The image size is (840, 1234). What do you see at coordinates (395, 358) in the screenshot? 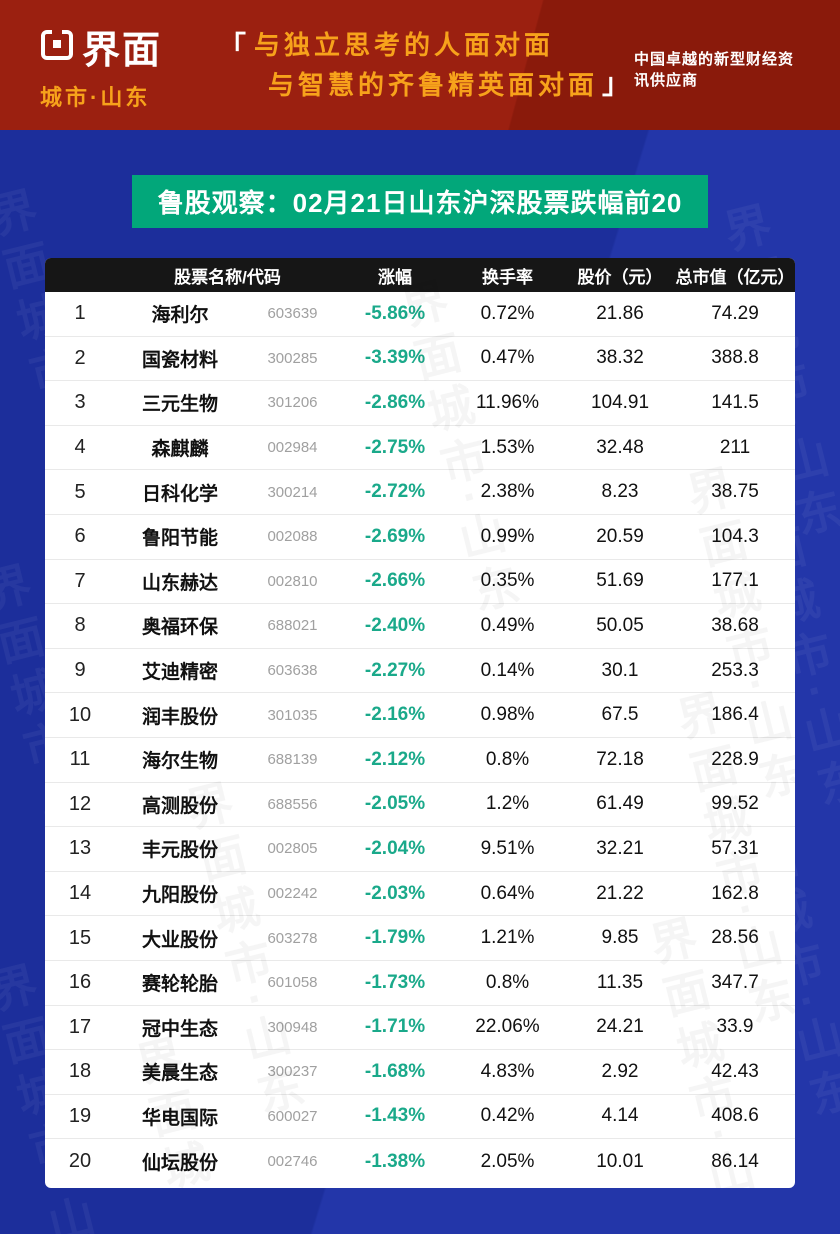
I see `change-cell: -3.39%` at bounding box center [395, 358].